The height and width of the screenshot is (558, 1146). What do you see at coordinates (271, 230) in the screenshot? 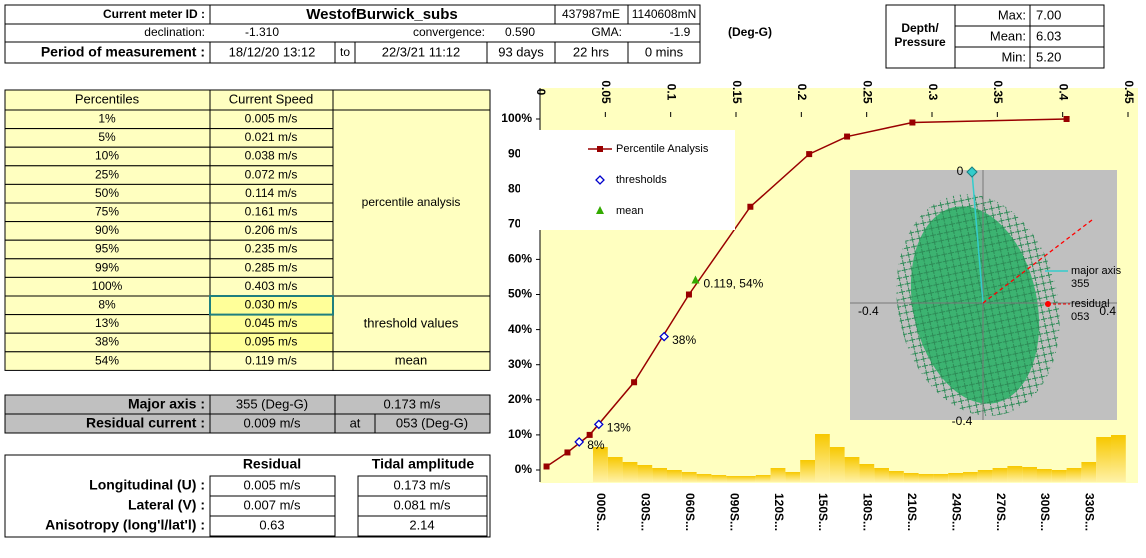
I see `cell-text: 0.206 m/s` at bounding box center [271, 230].